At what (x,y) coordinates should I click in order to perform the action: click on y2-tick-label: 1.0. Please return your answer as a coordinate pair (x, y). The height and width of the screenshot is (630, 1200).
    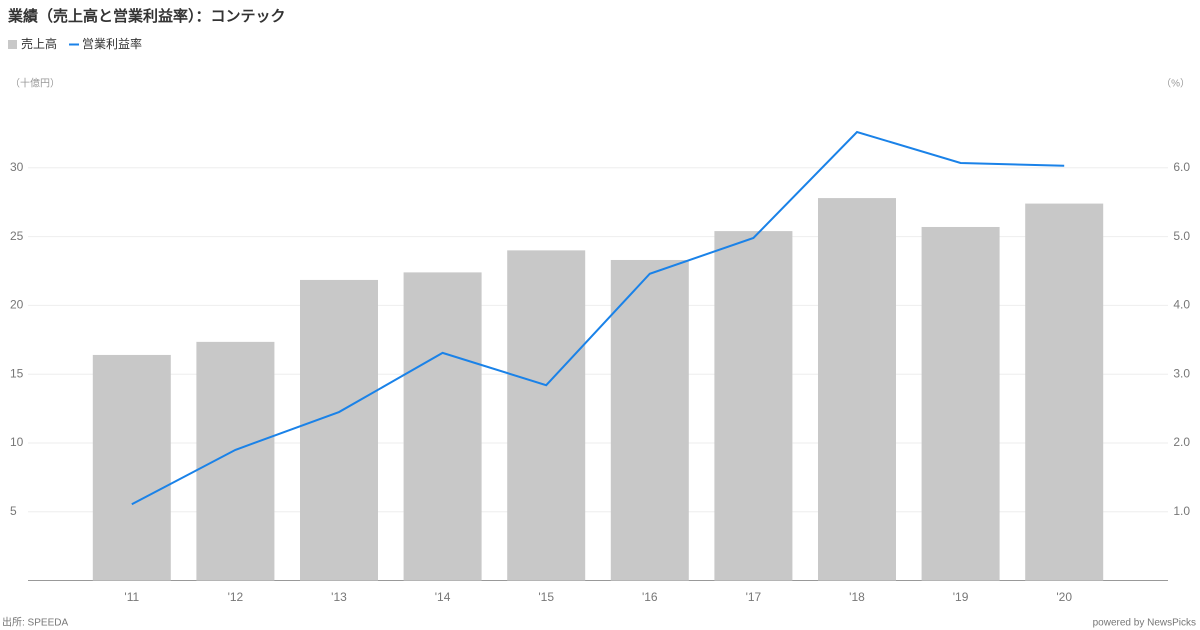
    Looking at the image, I should click on (1181, 511).